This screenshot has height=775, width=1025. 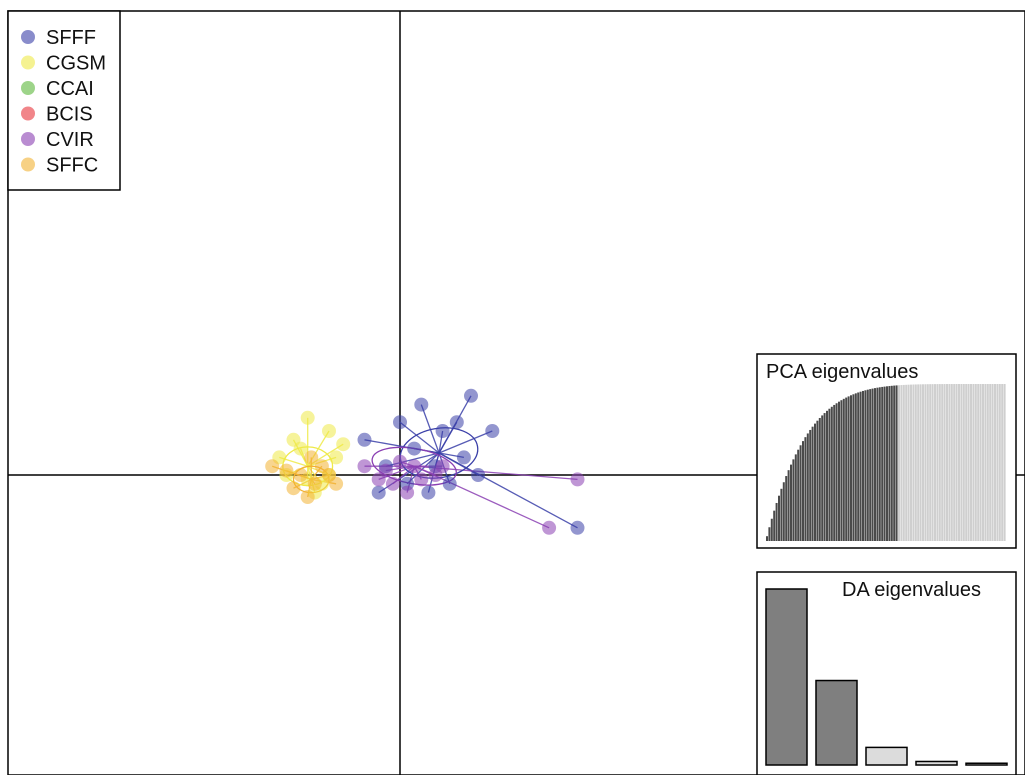 I want to click on legend-label-sffc: SFFC, so click(x=72, y=166).